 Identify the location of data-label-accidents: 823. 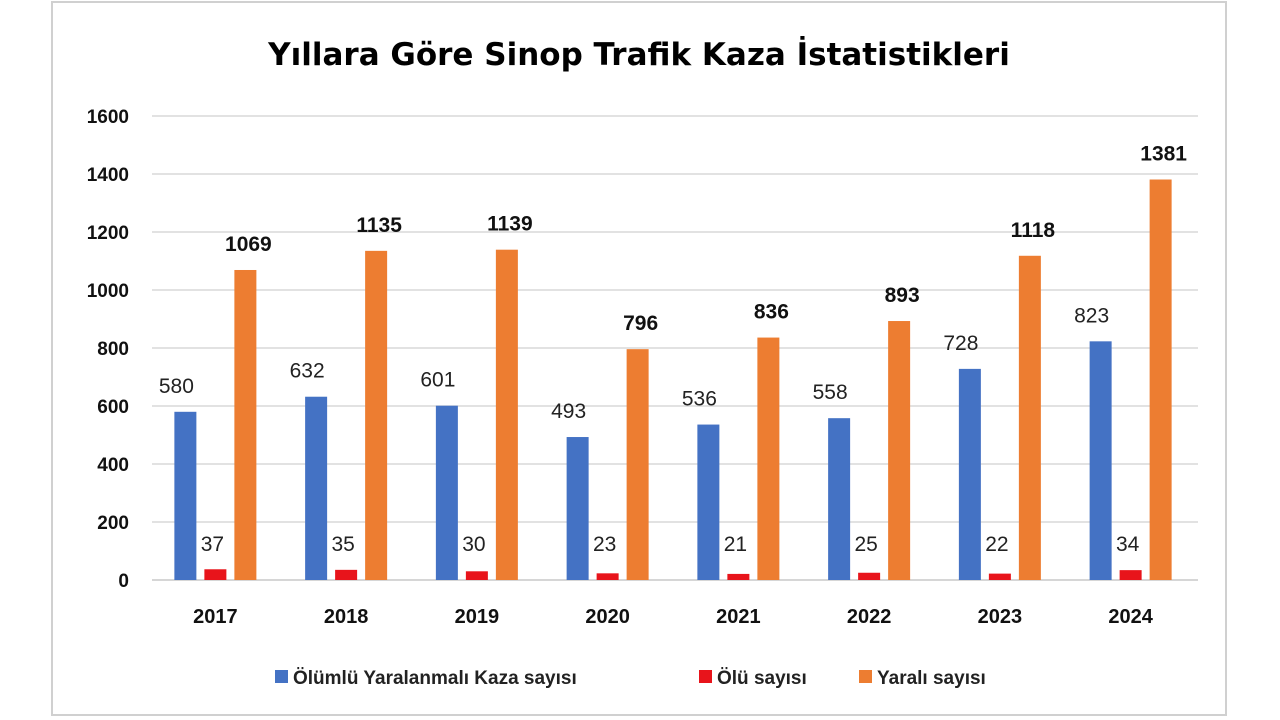
(1091, 315).